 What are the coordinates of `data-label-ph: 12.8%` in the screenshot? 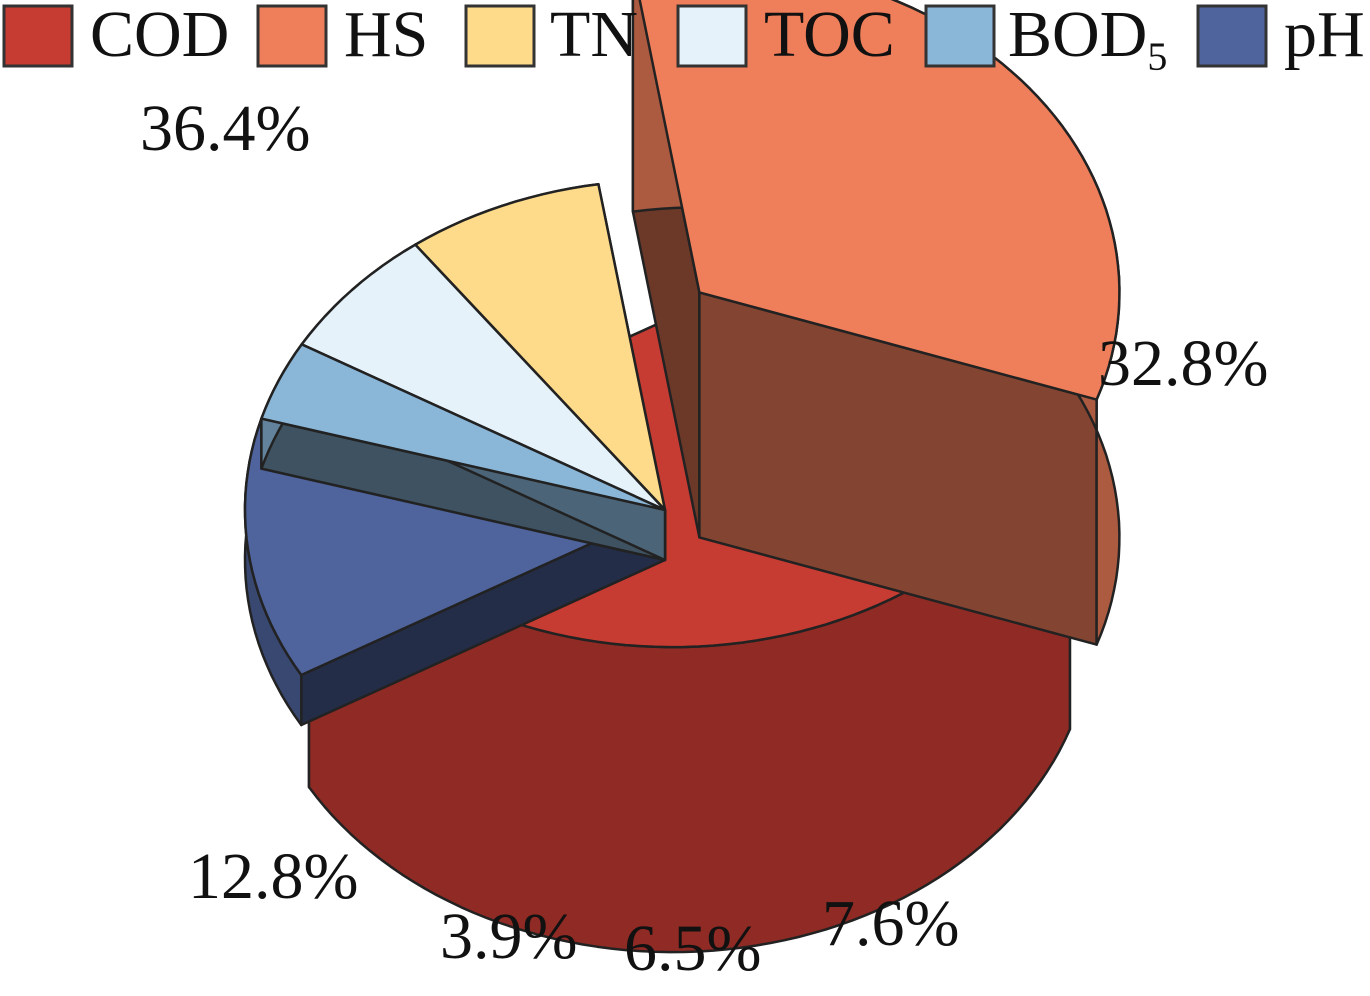 It's located at (273, 876).